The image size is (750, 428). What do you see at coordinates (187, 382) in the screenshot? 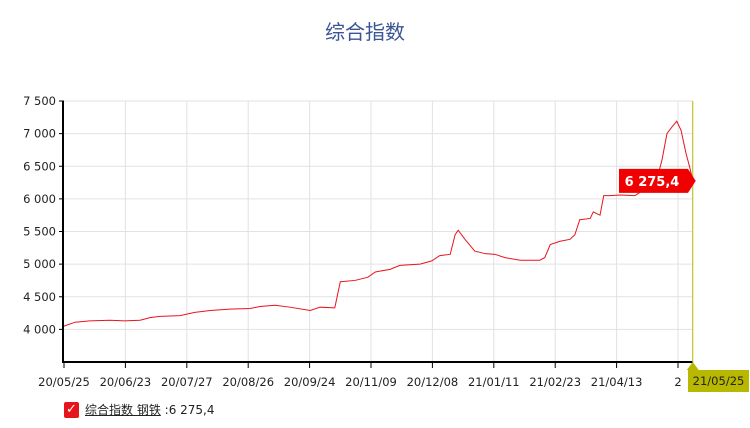
I see `x-tick-label: 20/07/27` at bounding box center [187, 382].